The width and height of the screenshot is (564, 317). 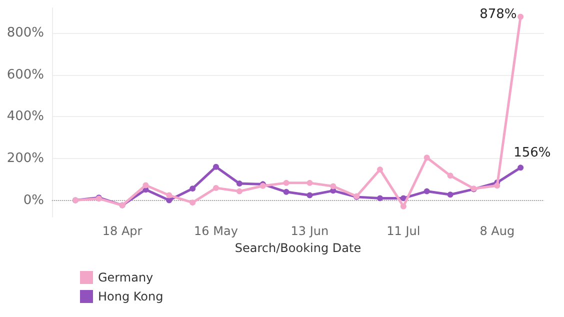 I want to click on x-axis-title: Search/Booking Date, so click(x=298, y=247).